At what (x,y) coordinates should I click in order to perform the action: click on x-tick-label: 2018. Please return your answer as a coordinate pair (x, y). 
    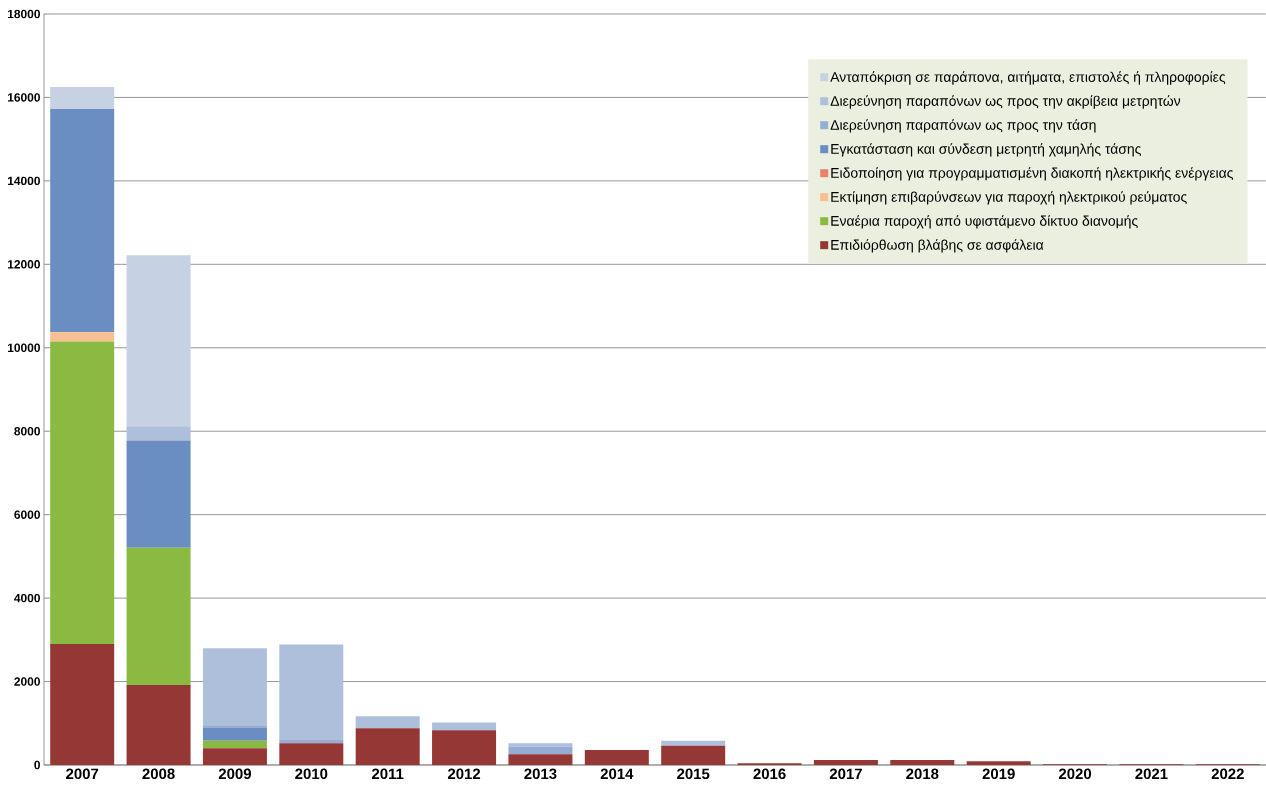
    Looking at the image, I should click on (922, 774).